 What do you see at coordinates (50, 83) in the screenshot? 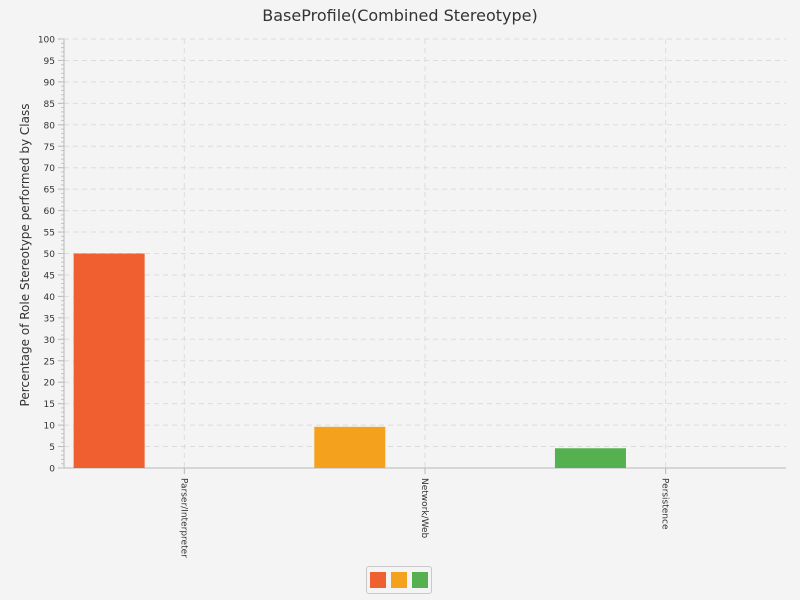
I see `y-tick-label: 90` at bounding box center [50, 83].